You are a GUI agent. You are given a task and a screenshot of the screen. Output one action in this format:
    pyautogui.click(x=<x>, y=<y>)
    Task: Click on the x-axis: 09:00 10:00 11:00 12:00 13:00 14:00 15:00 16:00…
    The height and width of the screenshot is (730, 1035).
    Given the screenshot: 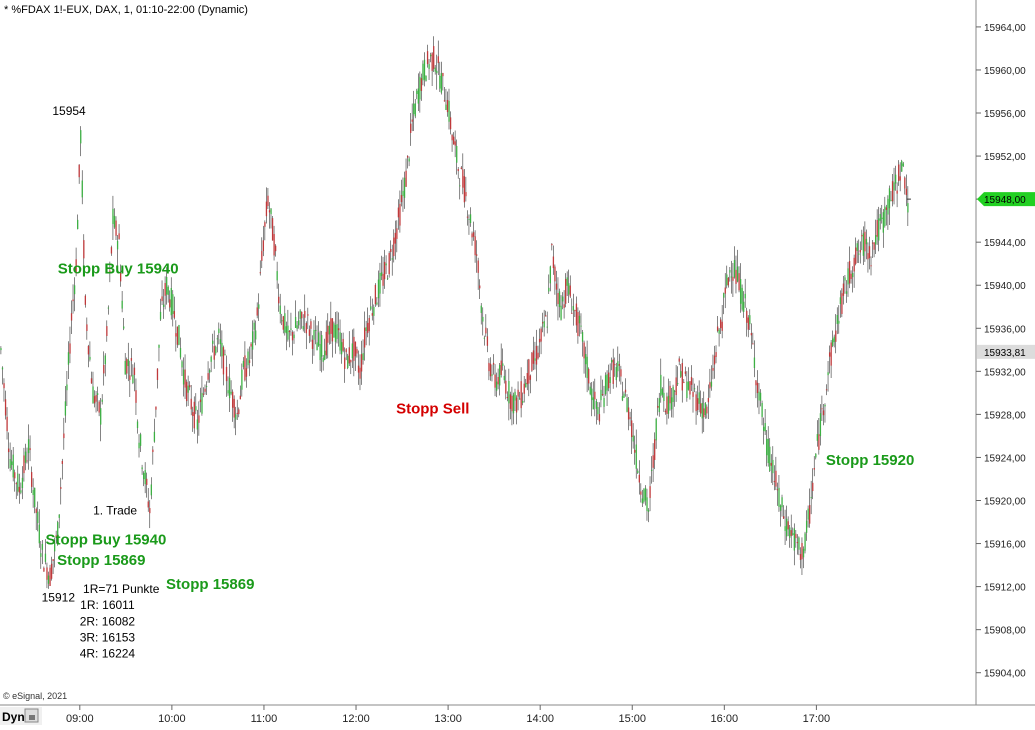 What is the action you would take?
    pyautogui.click(x=448, y=715)
    